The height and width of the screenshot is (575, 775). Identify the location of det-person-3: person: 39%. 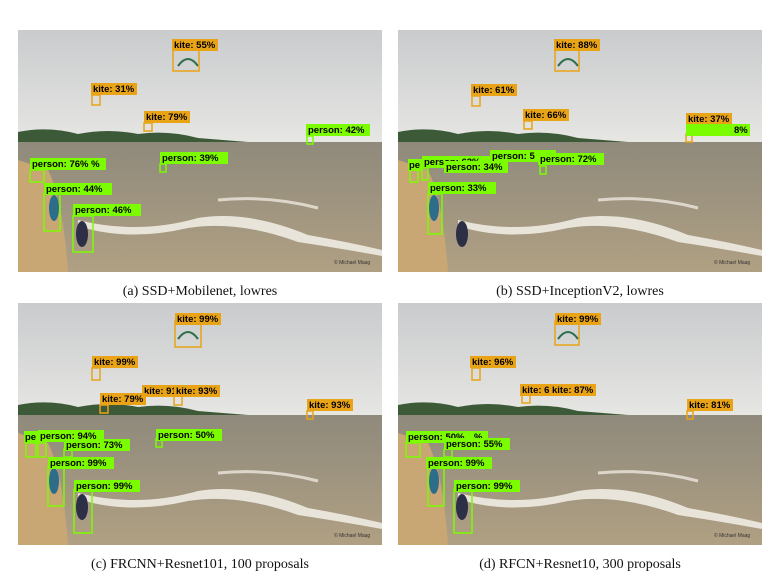
(193, 162).